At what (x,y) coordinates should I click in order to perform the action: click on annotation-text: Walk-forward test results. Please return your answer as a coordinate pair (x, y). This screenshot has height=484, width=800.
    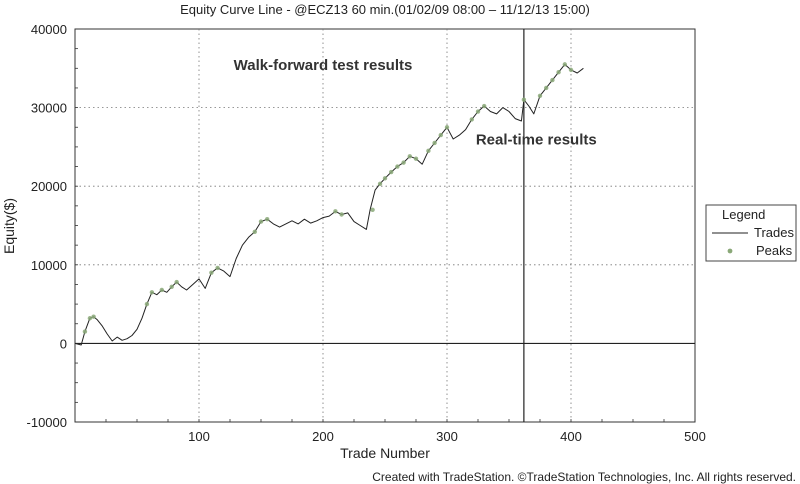
    Looking at the image, I should click on (323, 65).